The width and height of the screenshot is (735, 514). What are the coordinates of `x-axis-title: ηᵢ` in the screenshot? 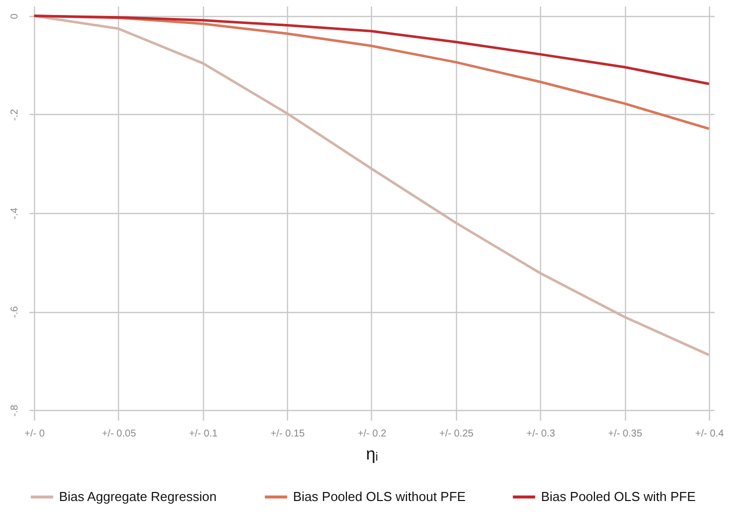 It's located at (372, 454).